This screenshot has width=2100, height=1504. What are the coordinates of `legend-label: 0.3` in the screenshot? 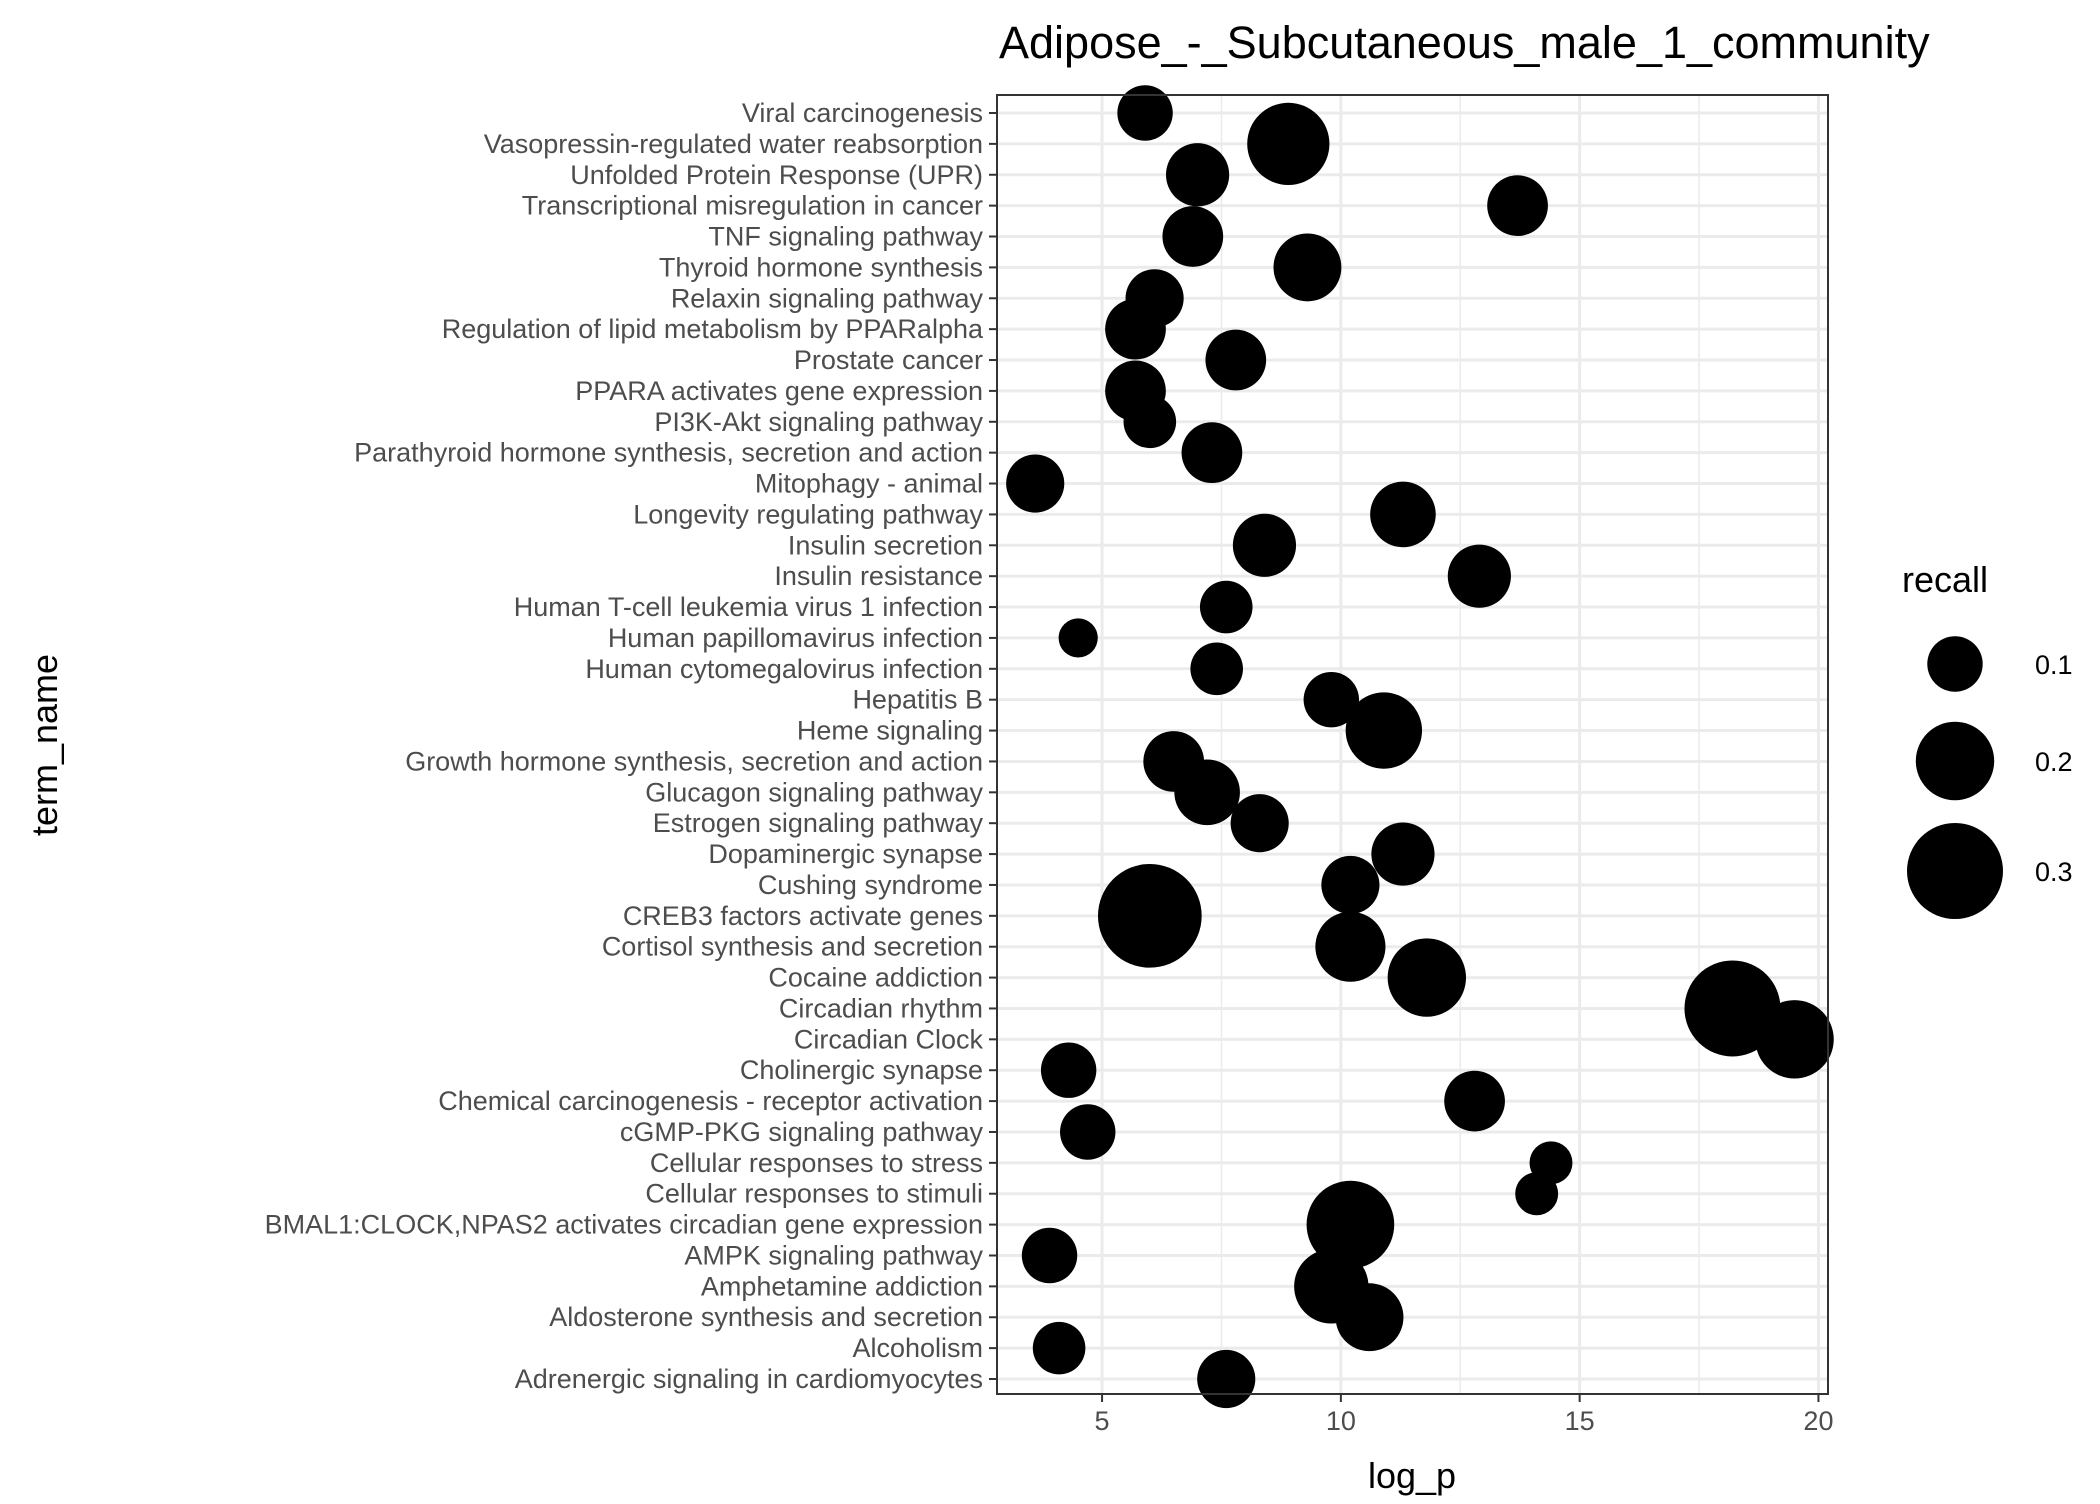 It's located at (2054, 872).